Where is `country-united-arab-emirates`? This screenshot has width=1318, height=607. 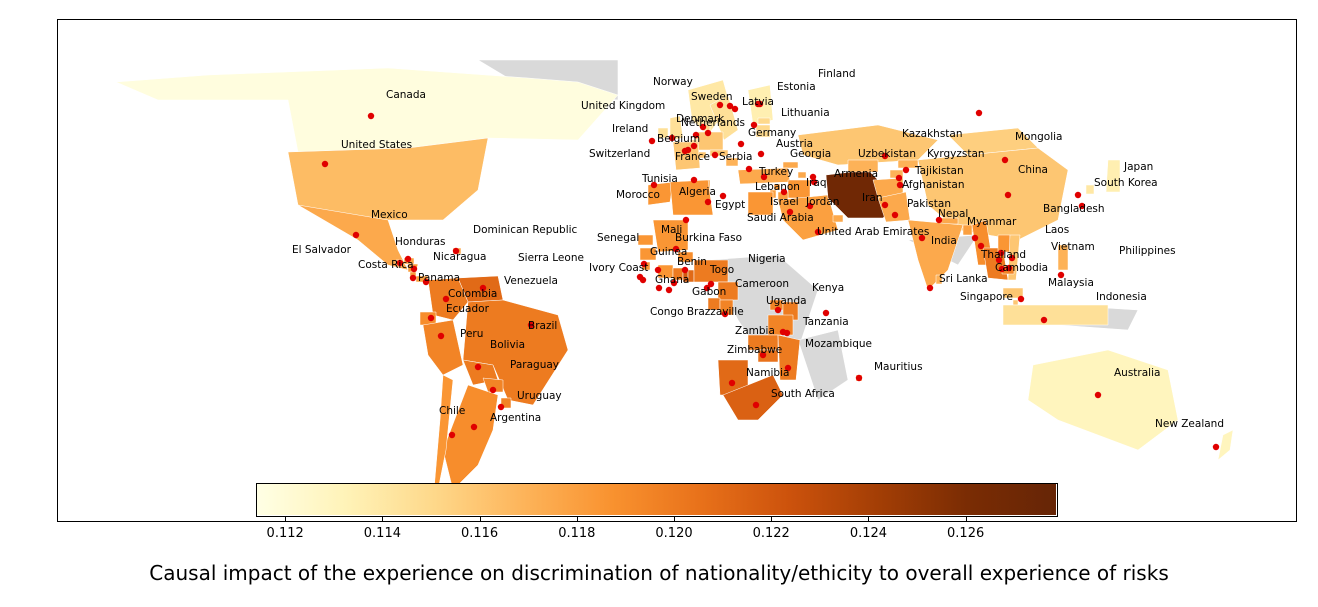
country-united-arab-emirates is located at coordinates (838, 218).